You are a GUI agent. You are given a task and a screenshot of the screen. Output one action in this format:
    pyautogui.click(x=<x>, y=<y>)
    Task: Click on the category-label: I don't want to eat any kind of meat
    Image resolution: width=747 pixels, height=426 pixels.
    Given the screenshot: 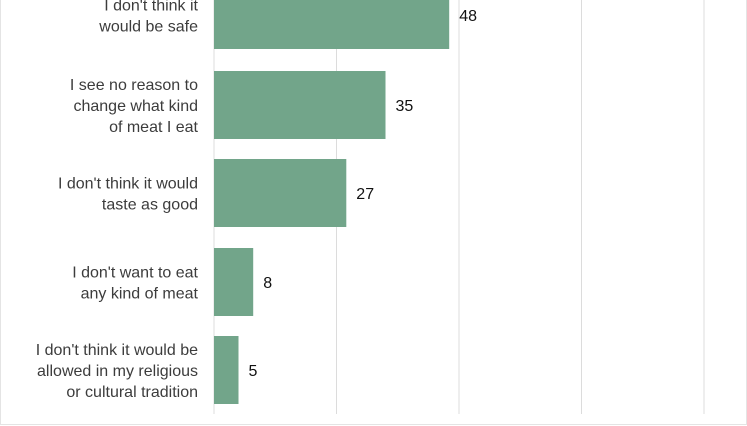 What is the action you would take?
    pyautogui.click(x=135, y=284)
    